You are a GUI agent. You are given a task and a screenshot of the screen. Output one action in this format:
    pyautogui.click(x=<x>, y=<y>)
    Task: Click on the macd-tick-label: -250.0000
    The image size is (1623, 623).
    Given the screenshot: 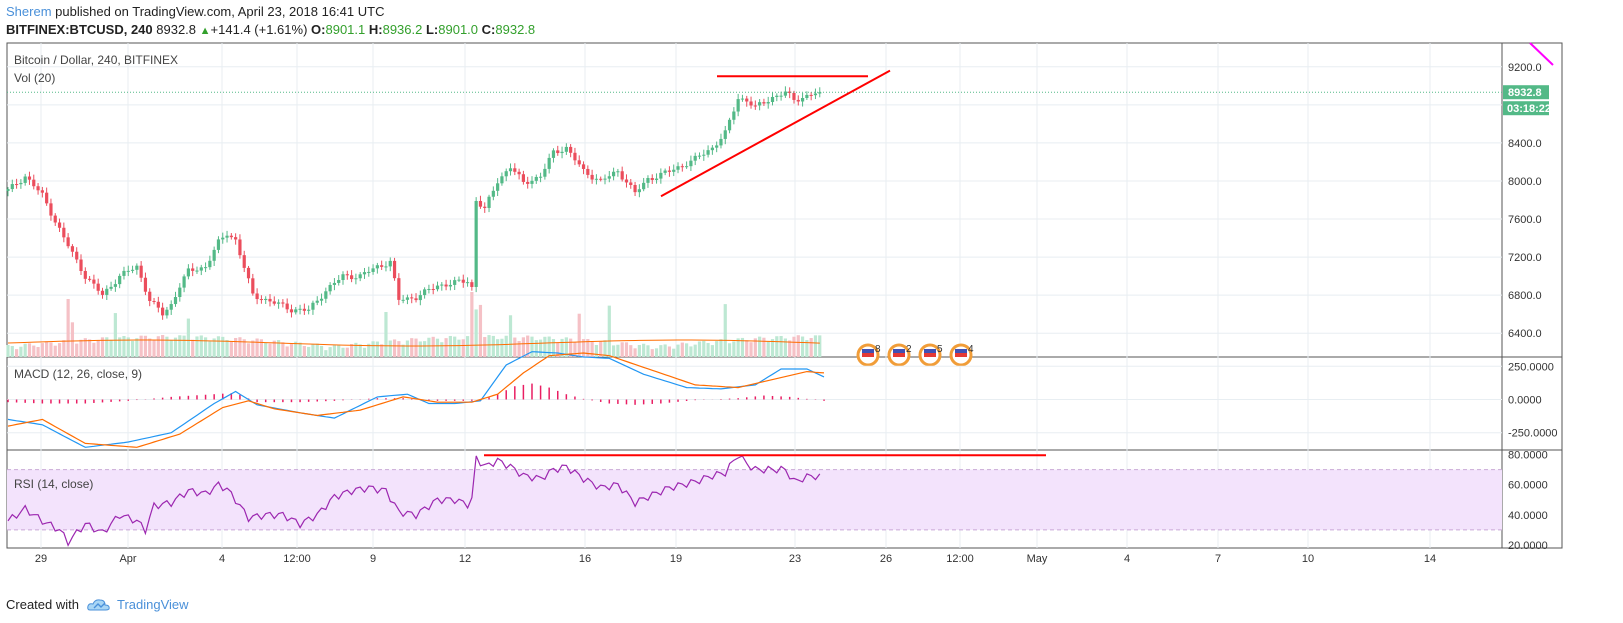 What is the action you would take?
    pyautogui.click(x=1533, y=434)
    